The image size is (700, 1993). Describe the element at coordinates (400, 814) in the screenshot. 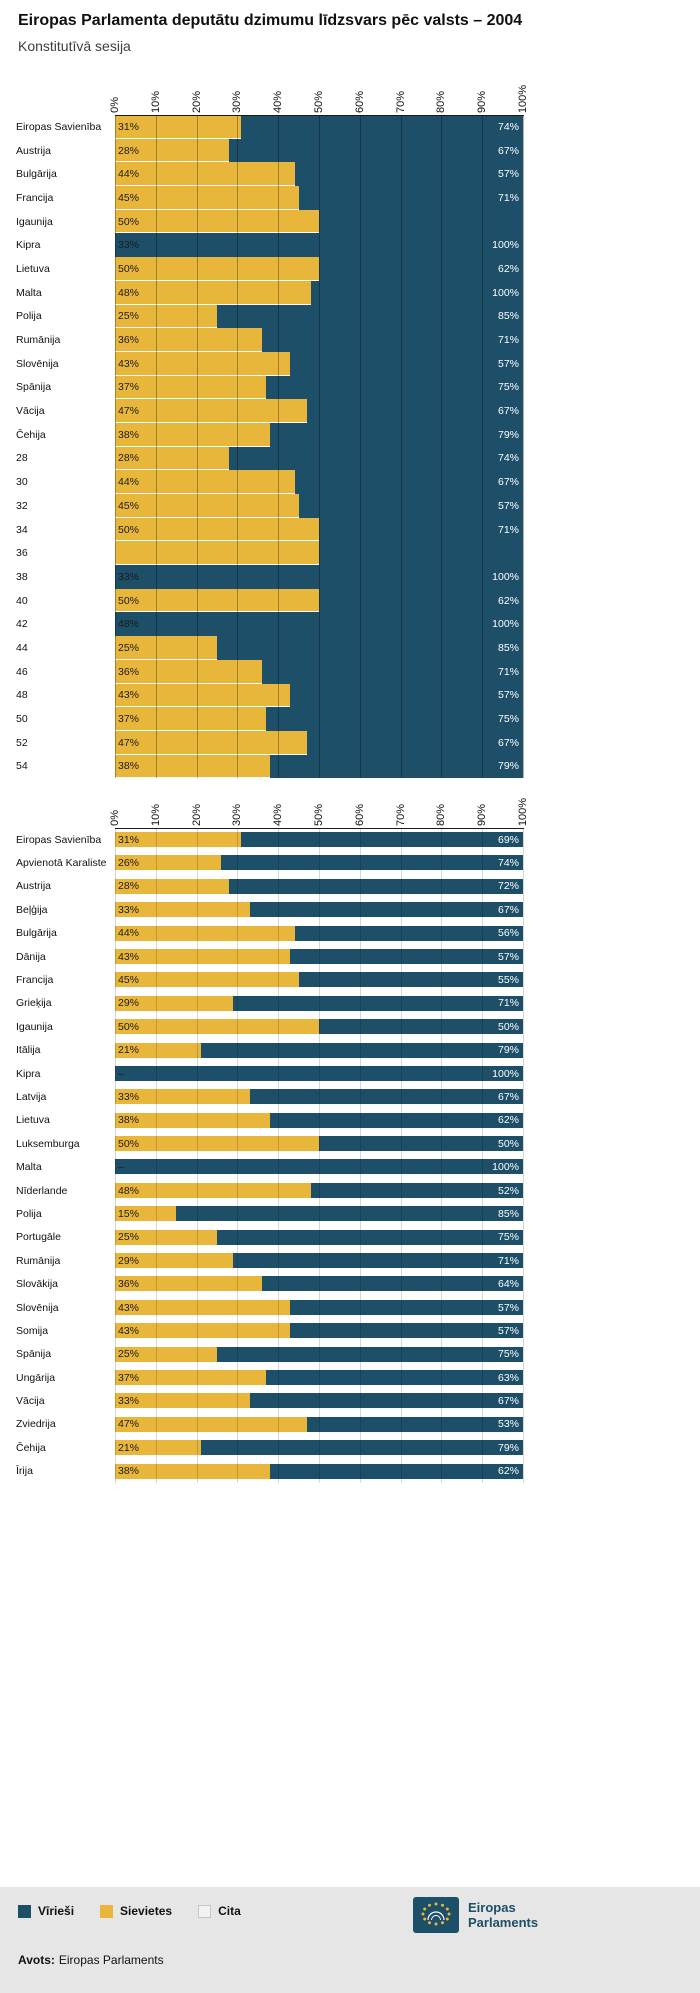

I see `axis-tick-label: 70%` at that location.